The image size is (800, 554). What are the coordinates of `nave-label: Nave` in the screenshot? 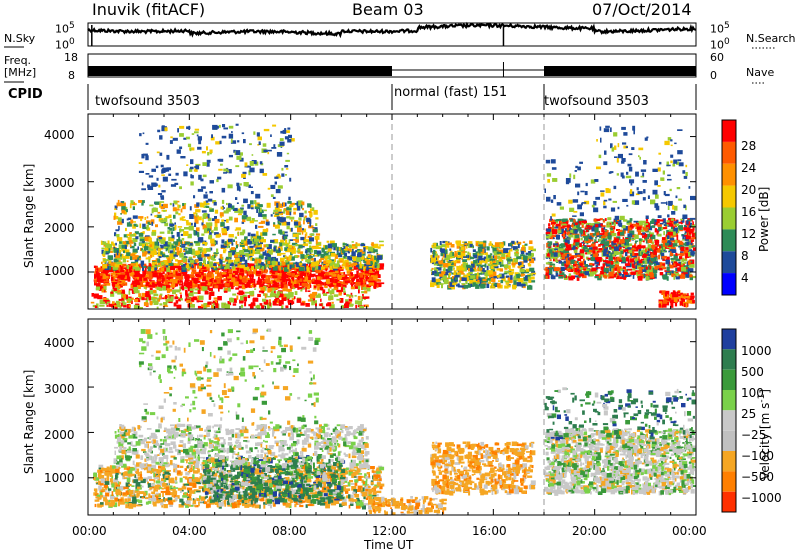 It's located at (760, 72).